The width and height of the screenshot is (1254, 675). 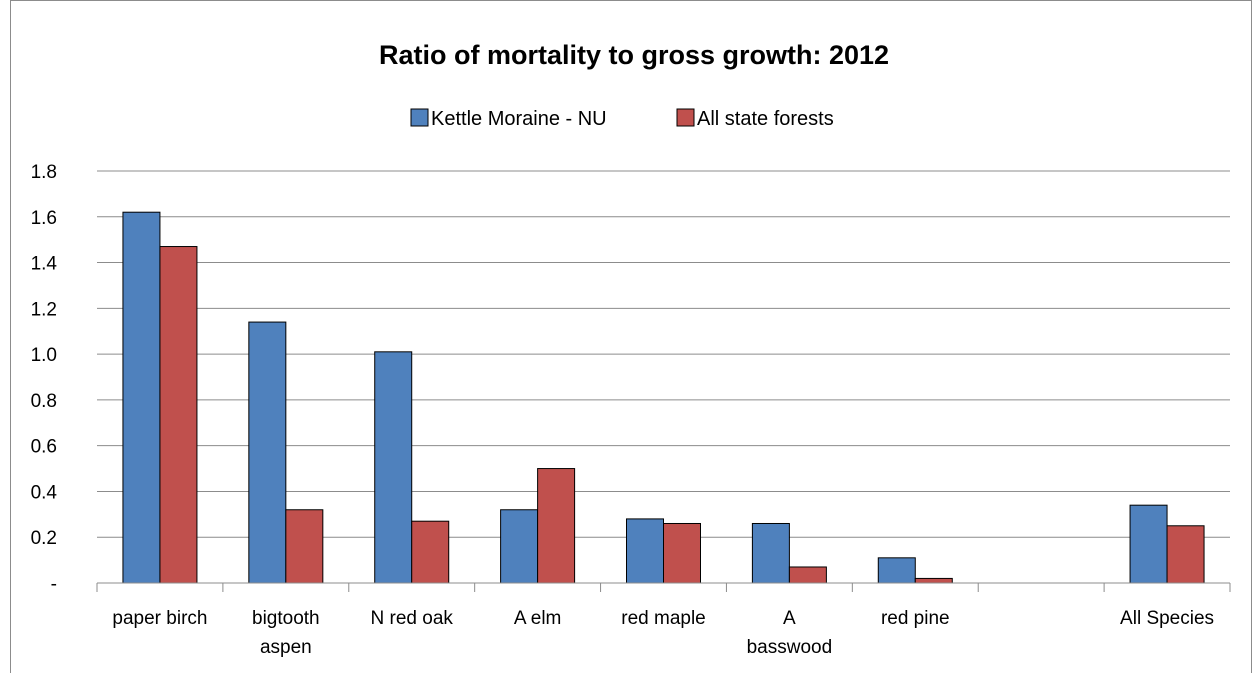 I want to click on x-tick-label: bigtooth, so click(x=286, y=618).